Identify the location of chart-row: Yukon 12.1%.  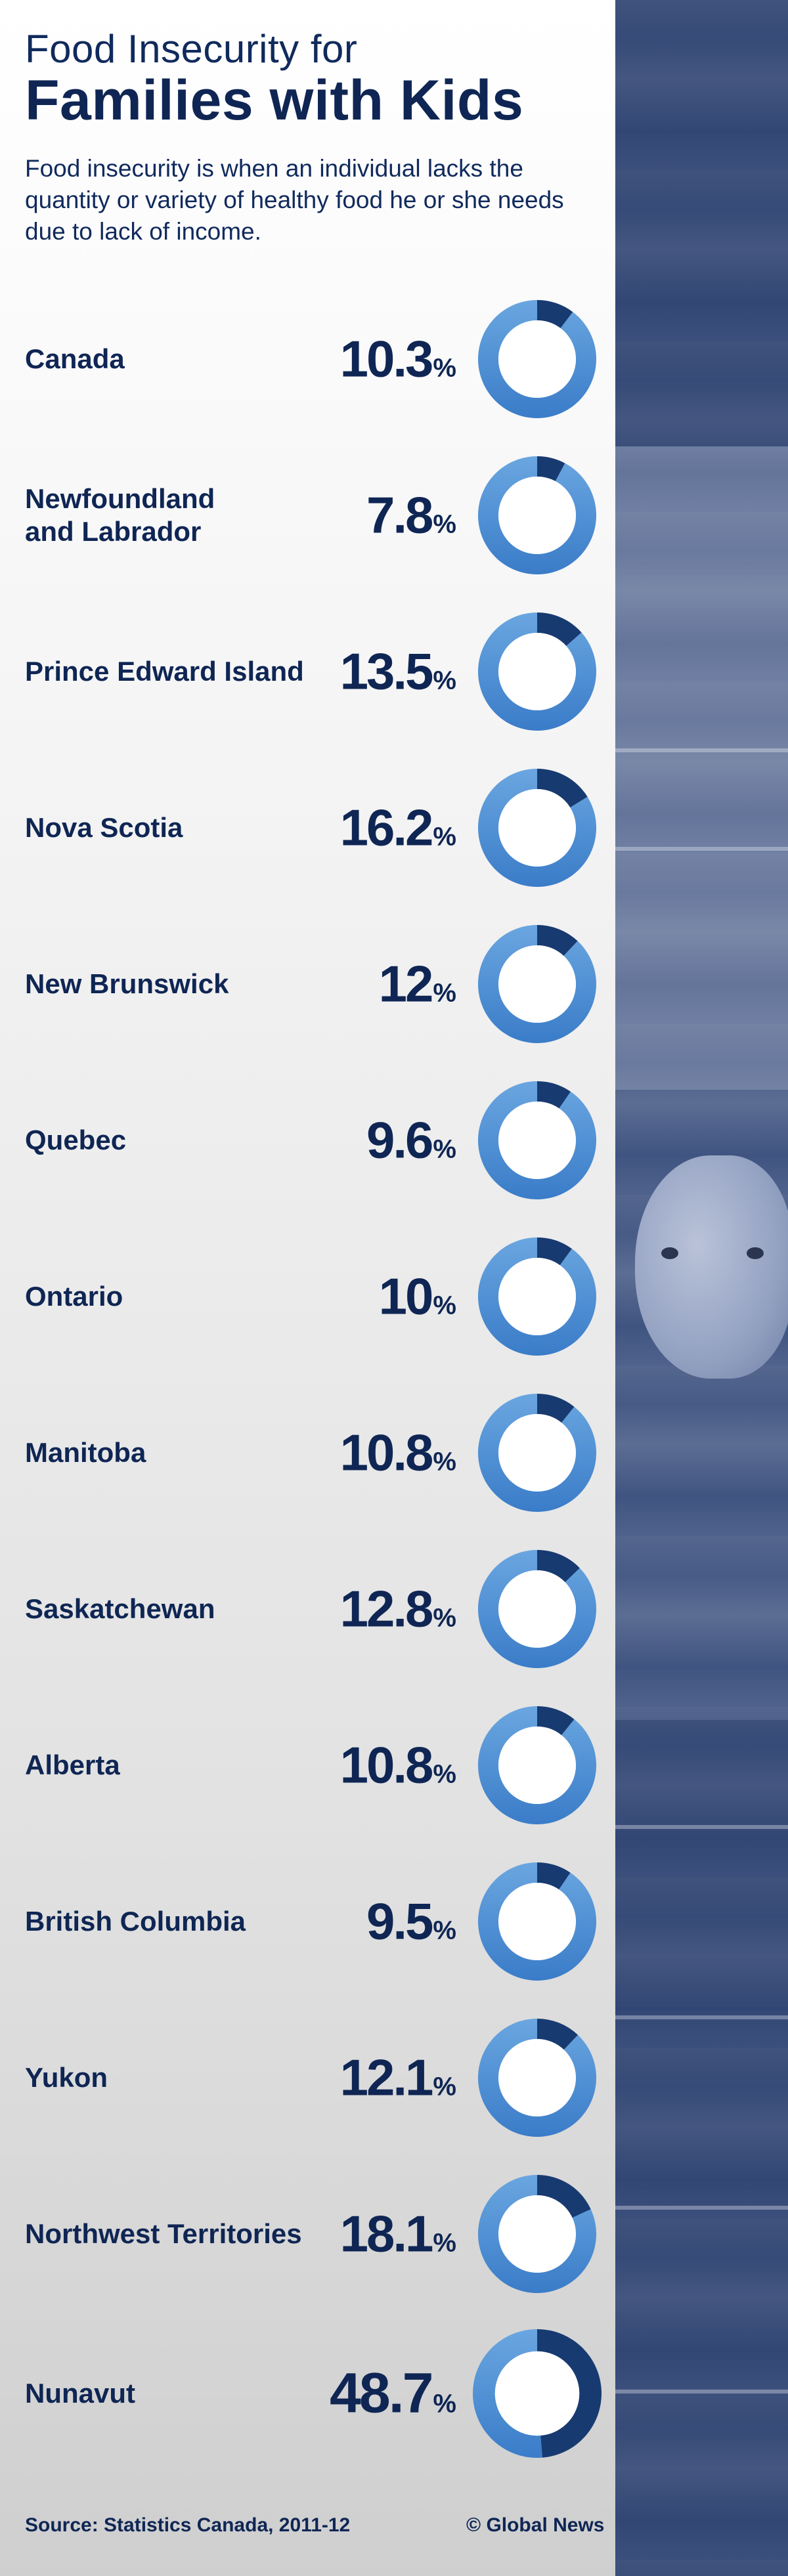
(307, 2077).